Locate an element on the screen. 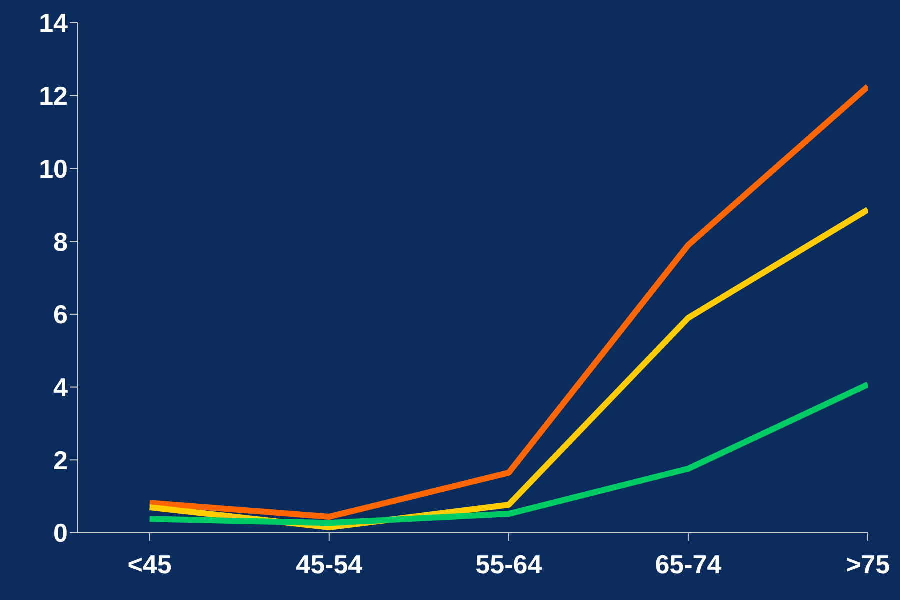 The image size is (900, 600). y-tick-label: 4 is located at coordinates (61, 387).